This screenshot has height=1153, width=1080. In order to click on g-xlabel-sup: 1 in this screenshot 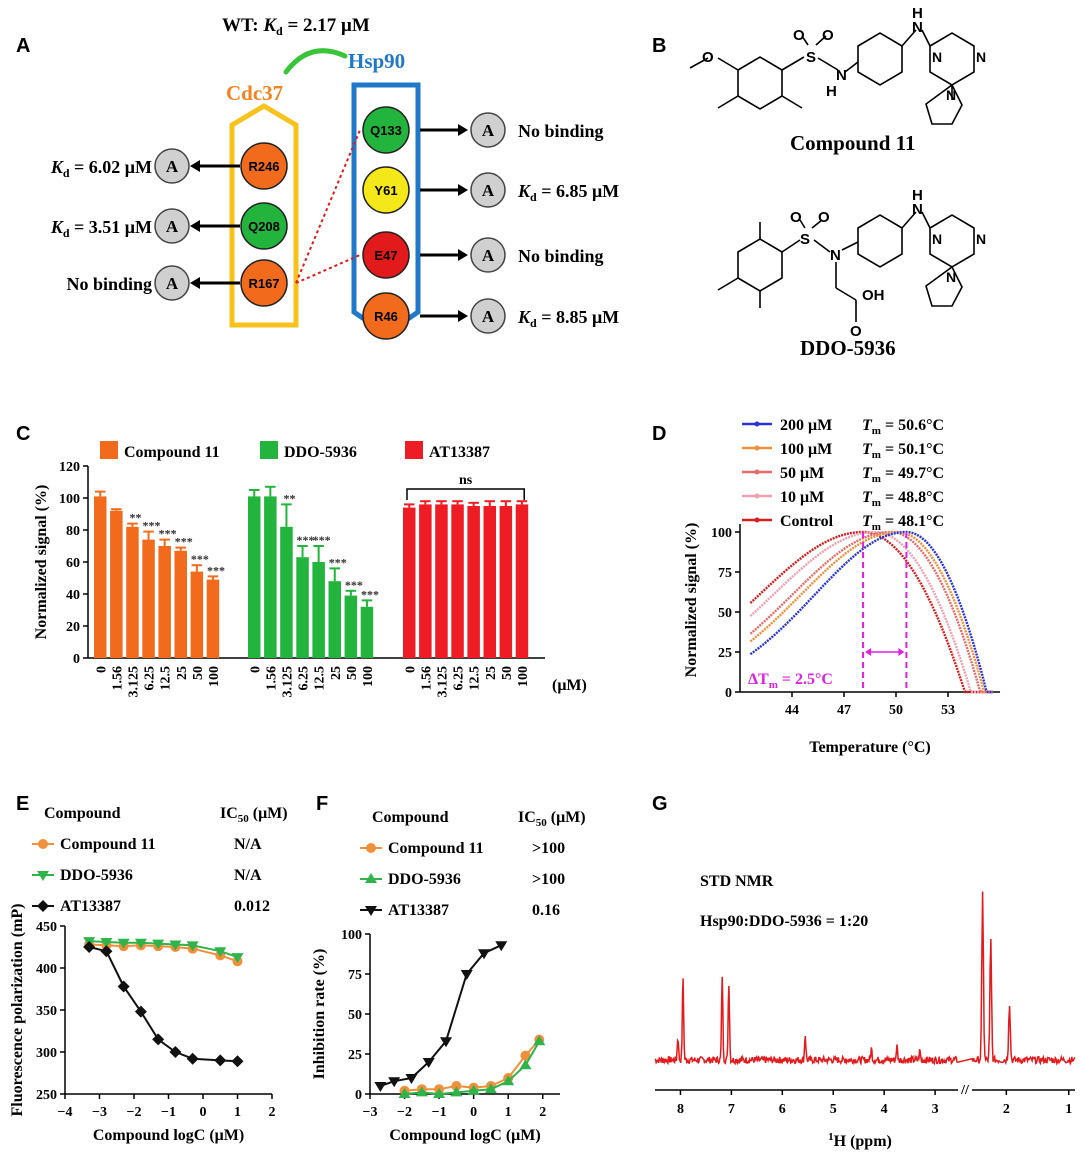, I will do `click(831, 1137)`.